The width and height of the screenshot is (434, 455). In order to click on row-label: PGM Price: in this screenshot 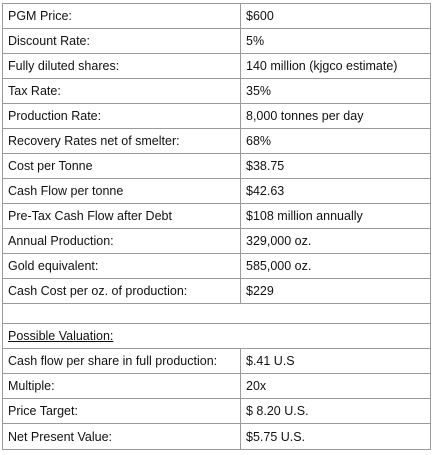, I will do `click(122, 16)`.